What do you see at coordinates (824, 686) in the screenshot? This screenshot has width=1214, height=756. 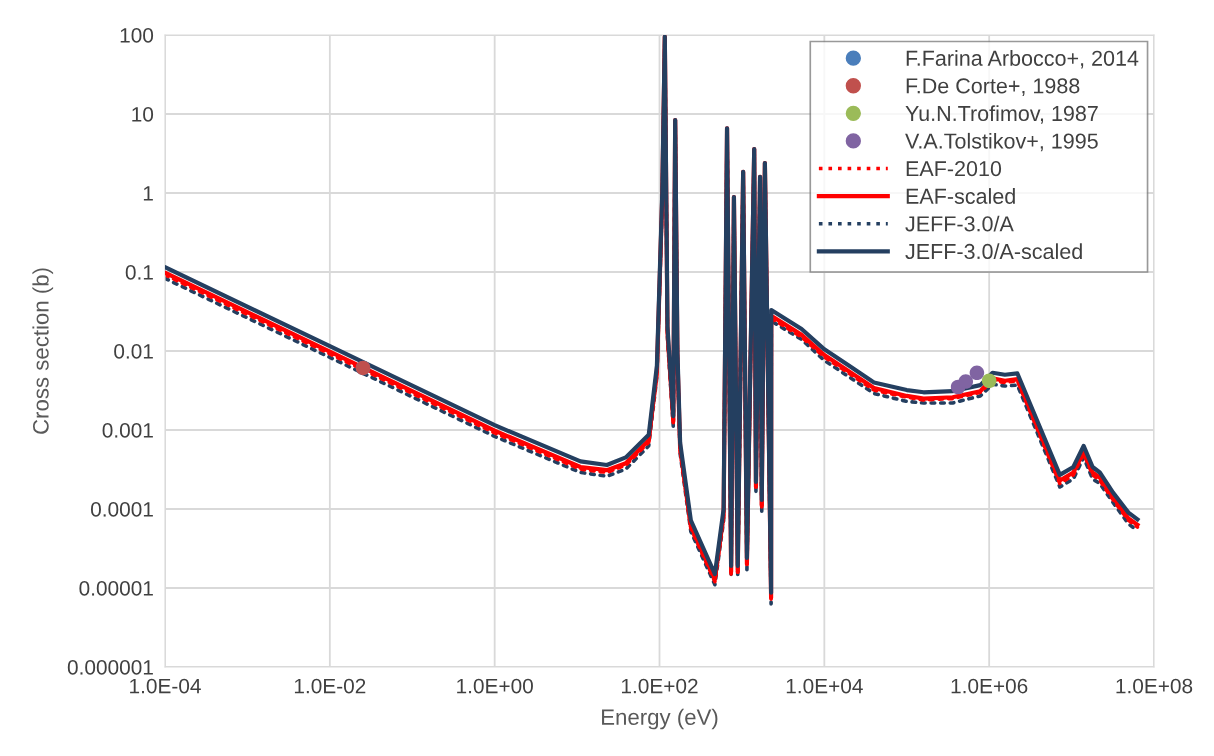 I see `x-tick-label: 1.0E+04` at bounding box center [824, 686].